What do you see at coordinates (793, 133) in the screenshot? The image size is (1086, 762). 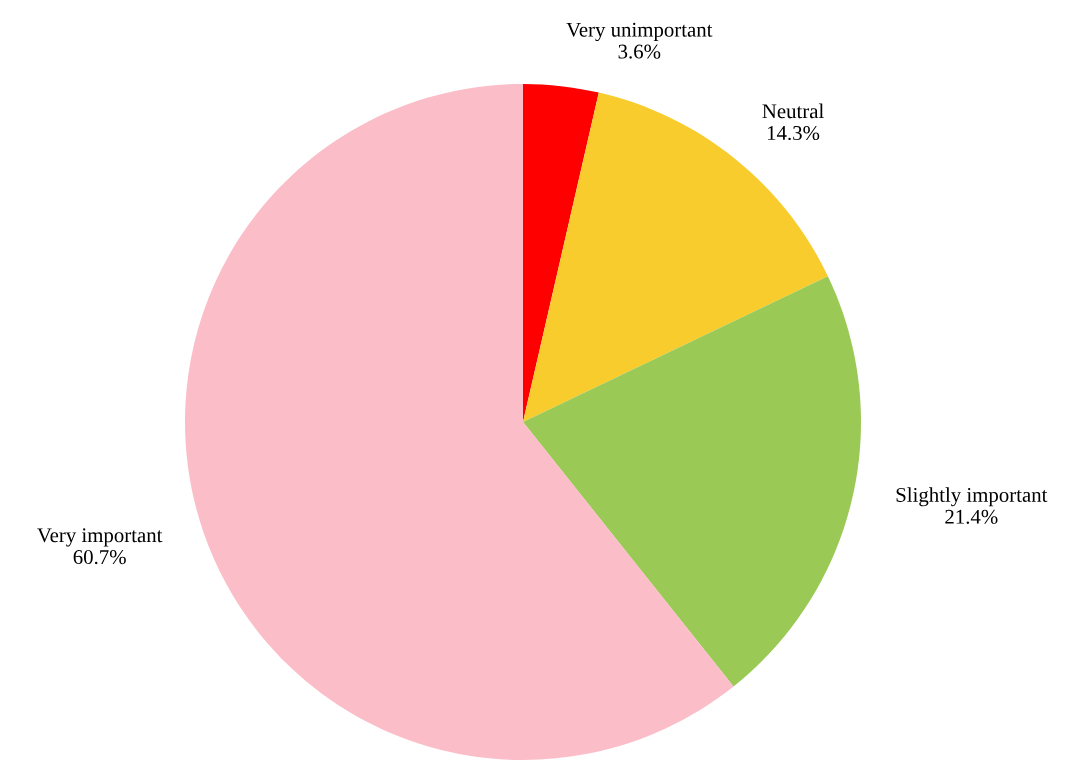 I see `data-label: 14.3%` at bounding box center [793, 133].